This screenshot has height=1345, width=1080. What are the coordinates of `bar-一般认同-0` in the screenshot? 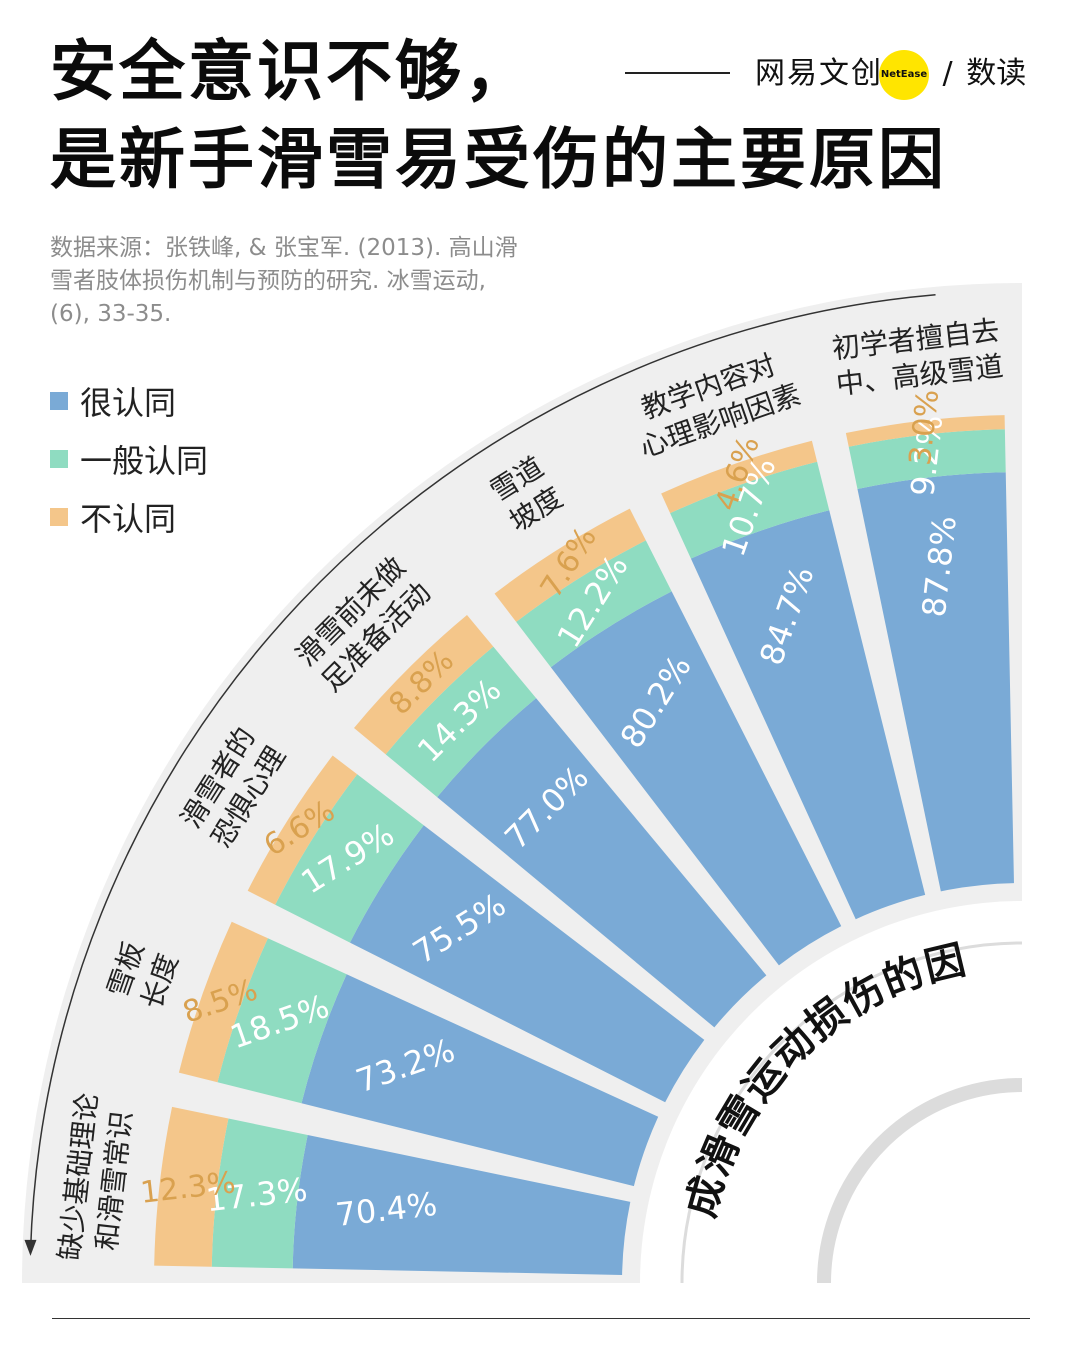 It's located at (259, 1193).